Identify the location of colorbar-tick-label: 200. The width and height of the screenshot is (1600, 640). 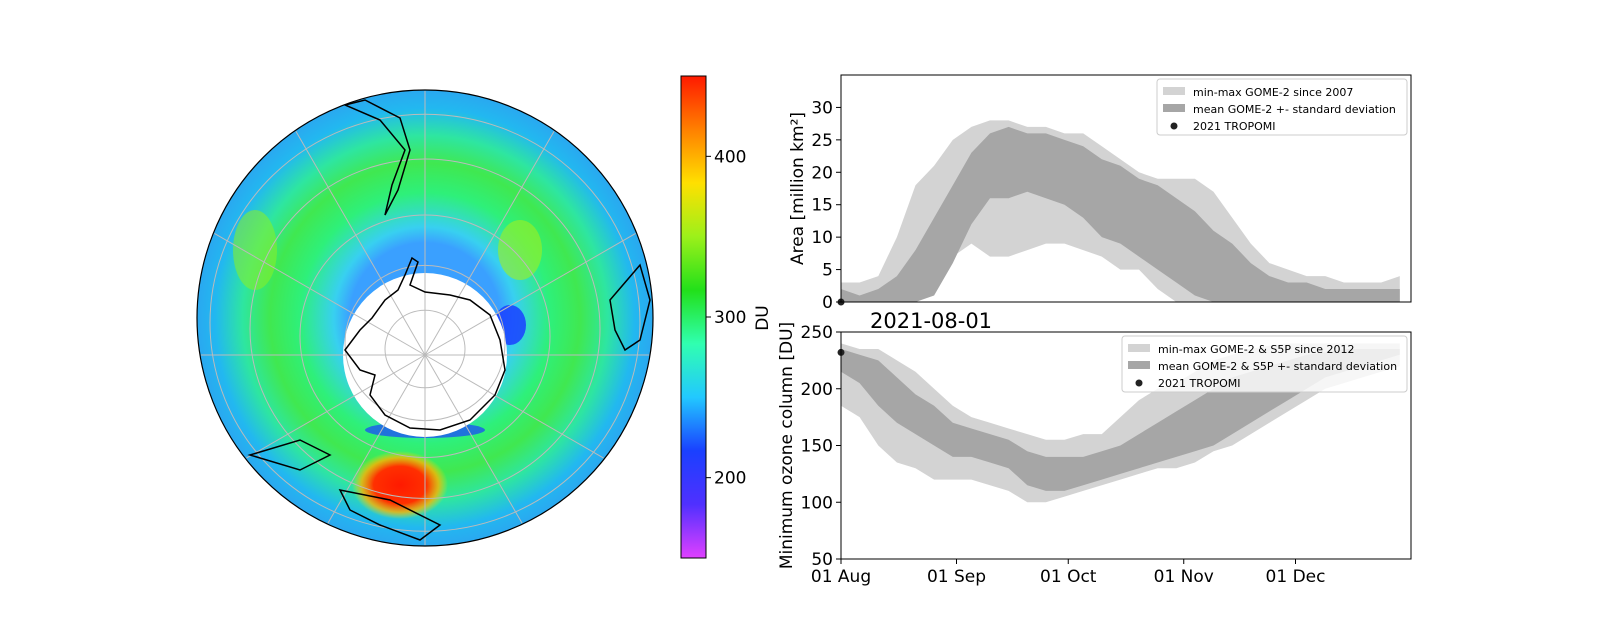
(730, 479).